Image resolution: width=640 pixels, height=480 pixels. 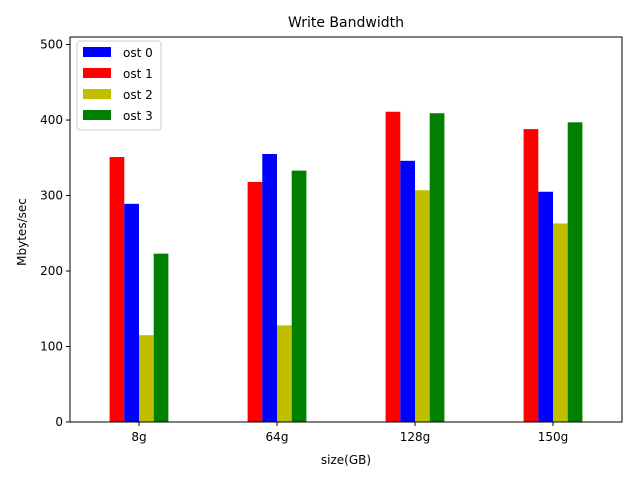 What do you see at coordinates (269, 288) in the screenshot?
I see `bar-ost-0-64g` at bounding box center [269, 288].